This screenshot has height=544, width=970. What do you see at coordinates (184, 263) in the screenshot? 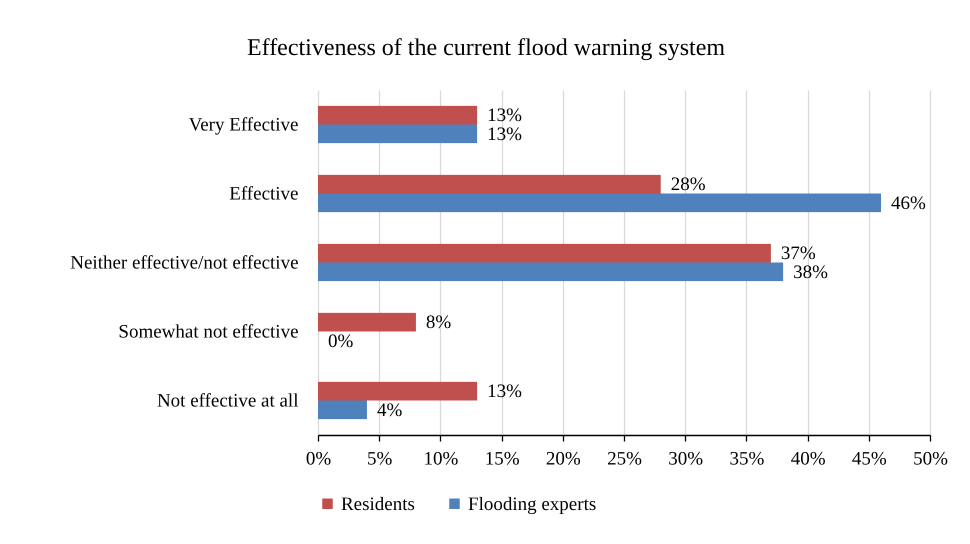
I see `y-tick-label: Neither effective/not effective` at bounding box center [184, 263].